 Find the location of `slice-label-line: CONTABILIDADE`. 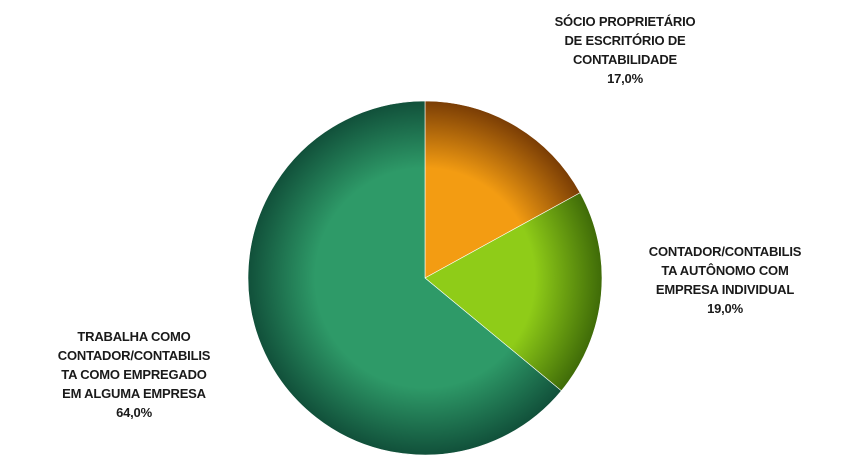

slice-label-line: CONTABILIDADE is located at coordinates (625, 59).